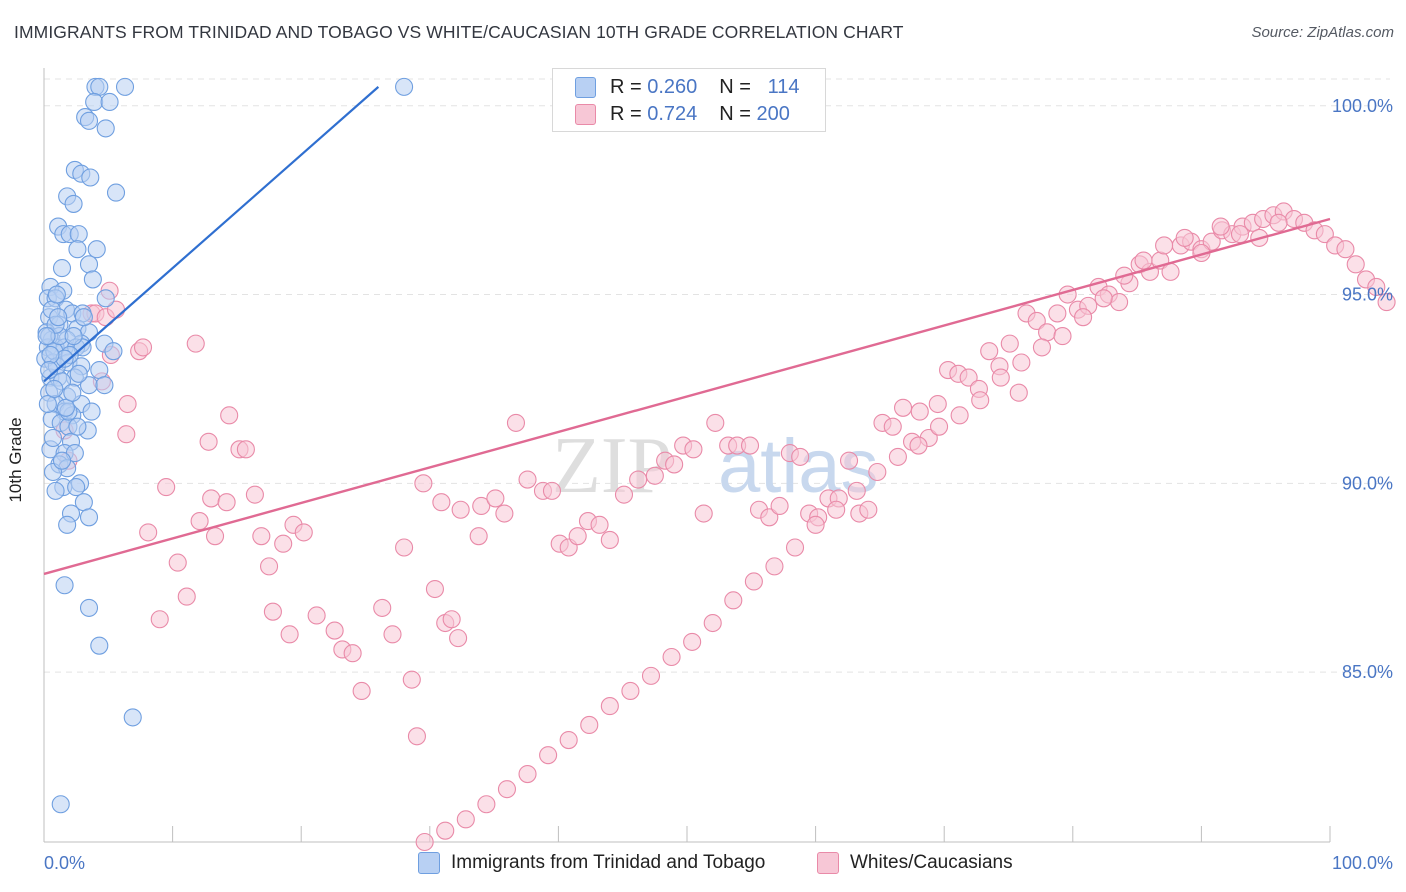 The image size is (1406, 892). I want to click on correlation-legend: R = 0.260 N = 114 R = 0.724 N = 200, so click(689, 100).